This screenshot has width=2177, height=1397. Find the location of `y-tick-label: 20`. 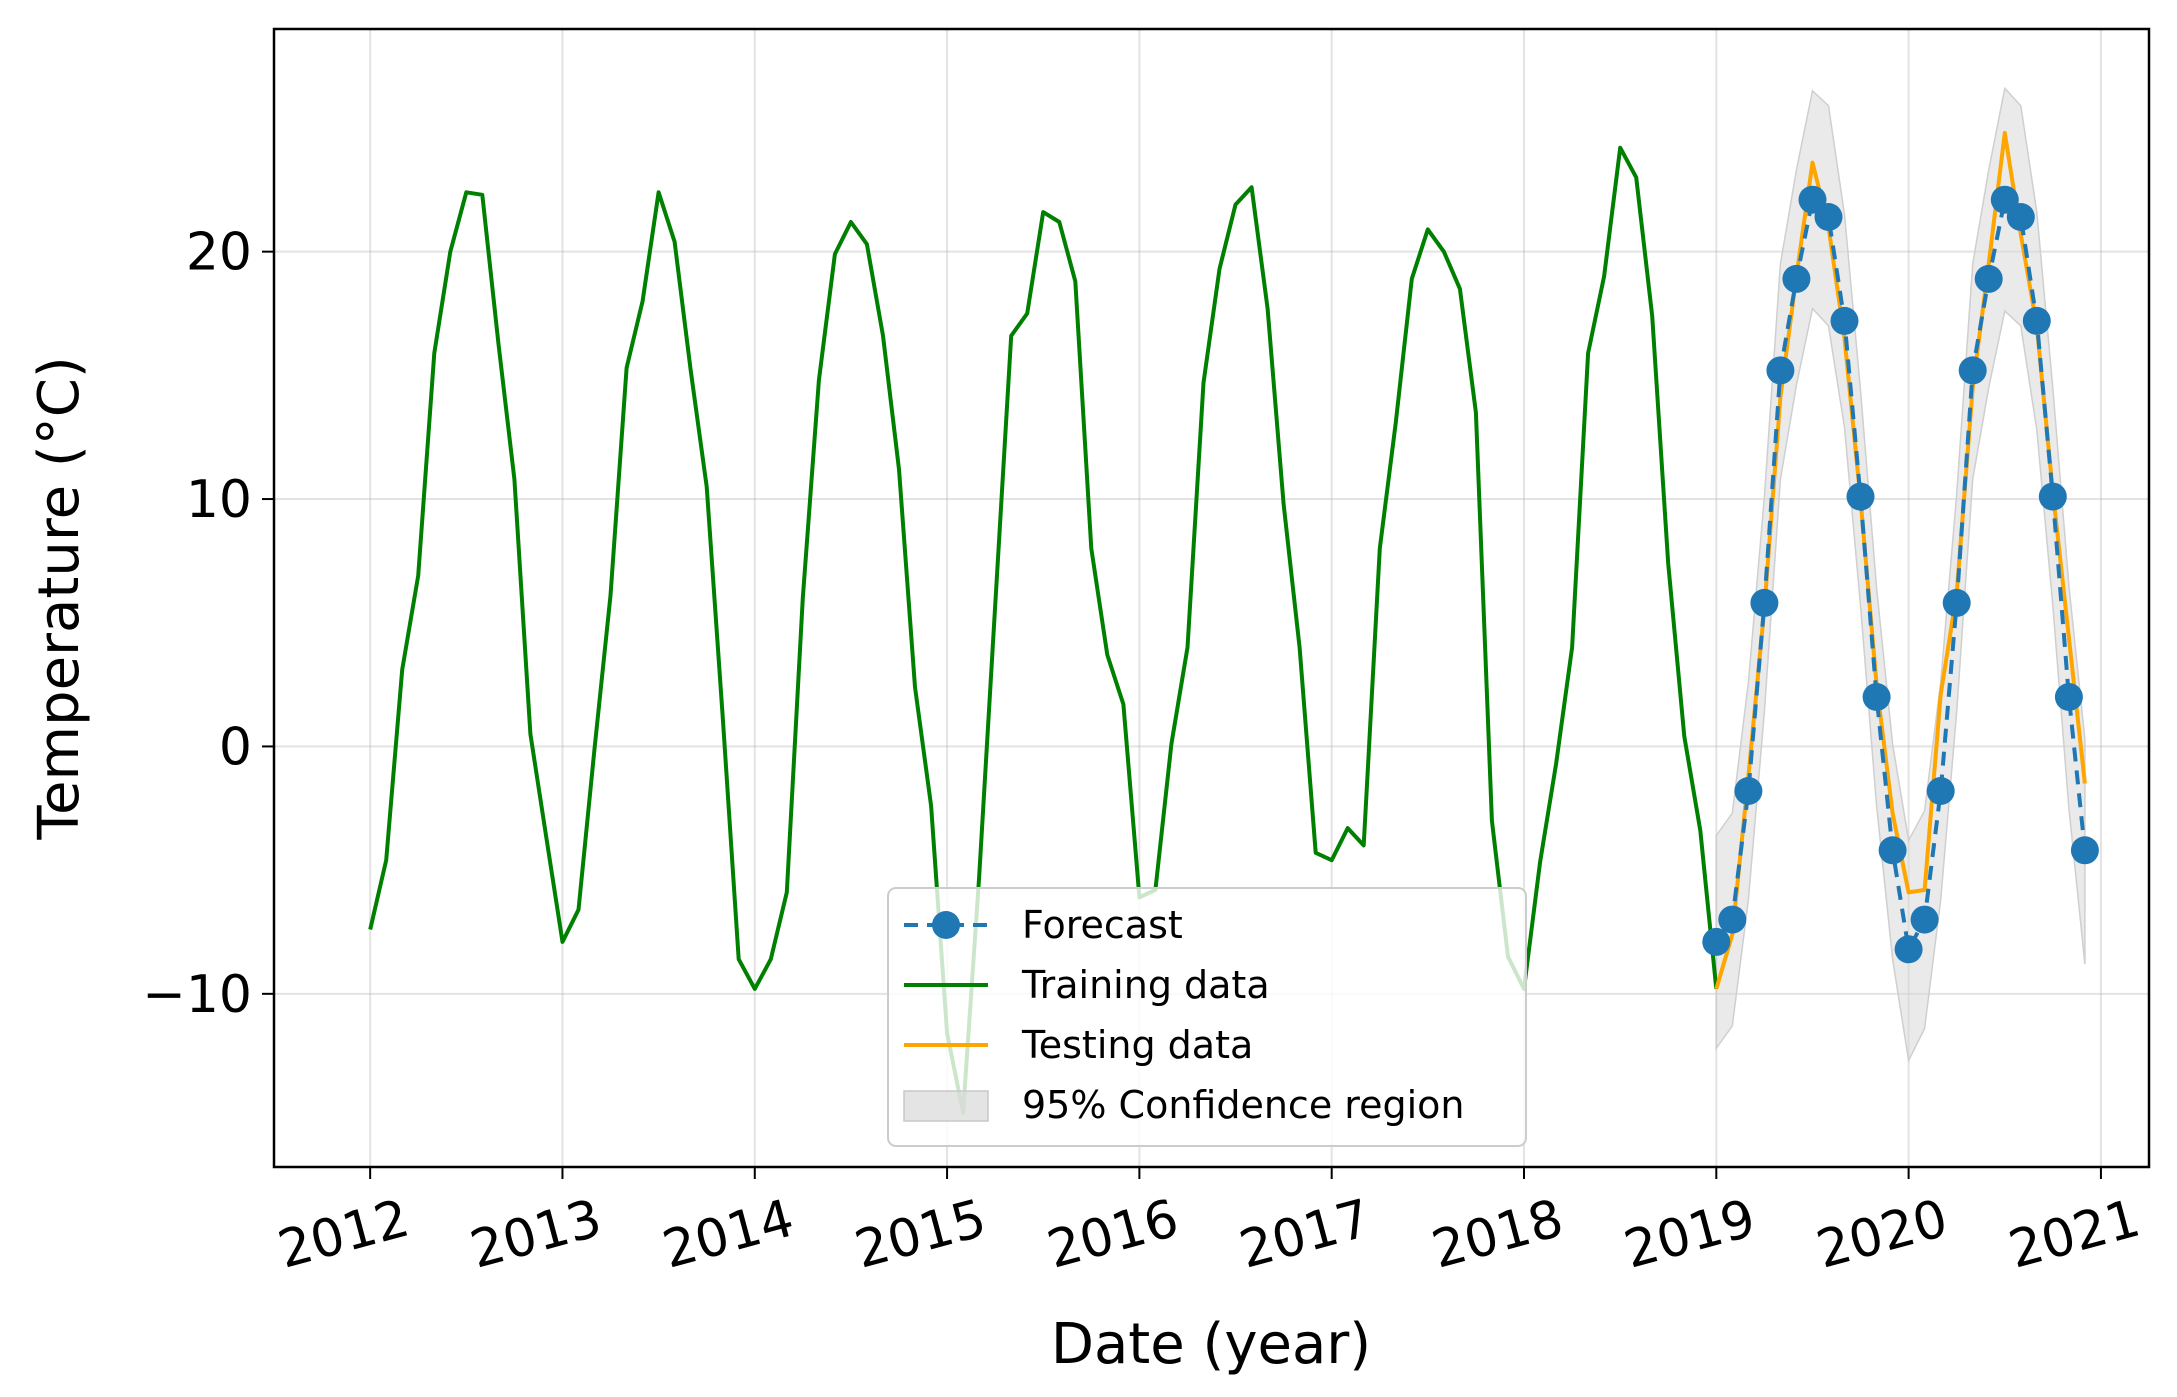

y-tick-label: 20 is located at coordinates (219, 253).